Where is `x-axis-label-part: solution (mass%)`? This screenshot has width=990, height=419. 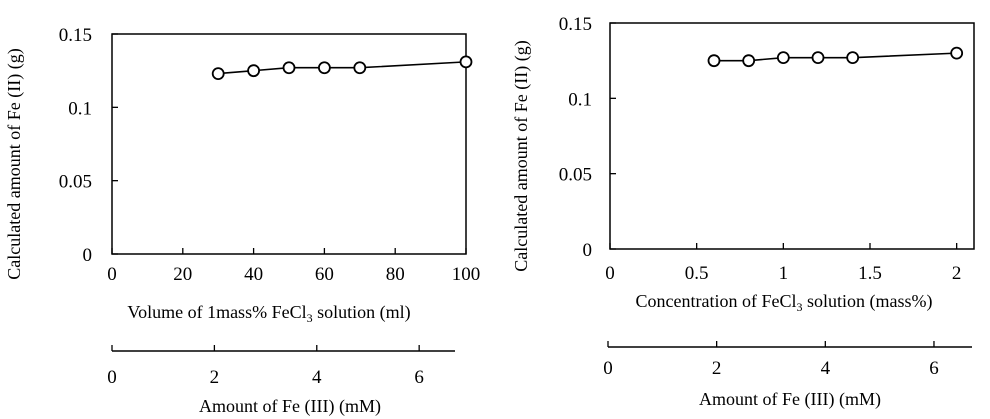
x-axis-label-part: solution (mass%) is located at coordinates (867, 301).